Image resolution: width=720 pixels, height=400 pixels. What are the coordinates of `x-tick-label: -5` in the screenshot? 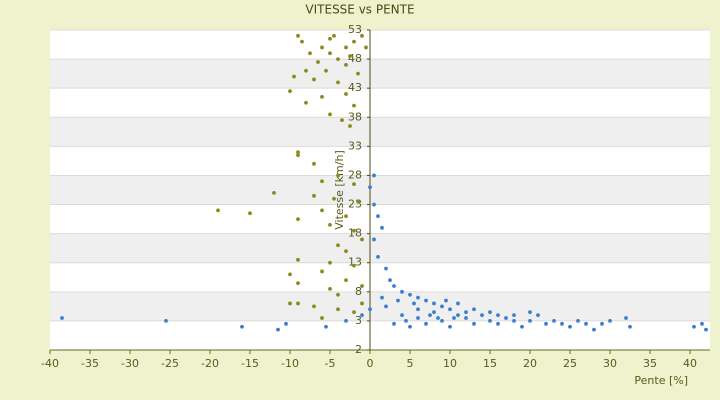 It's located at (330, 363).